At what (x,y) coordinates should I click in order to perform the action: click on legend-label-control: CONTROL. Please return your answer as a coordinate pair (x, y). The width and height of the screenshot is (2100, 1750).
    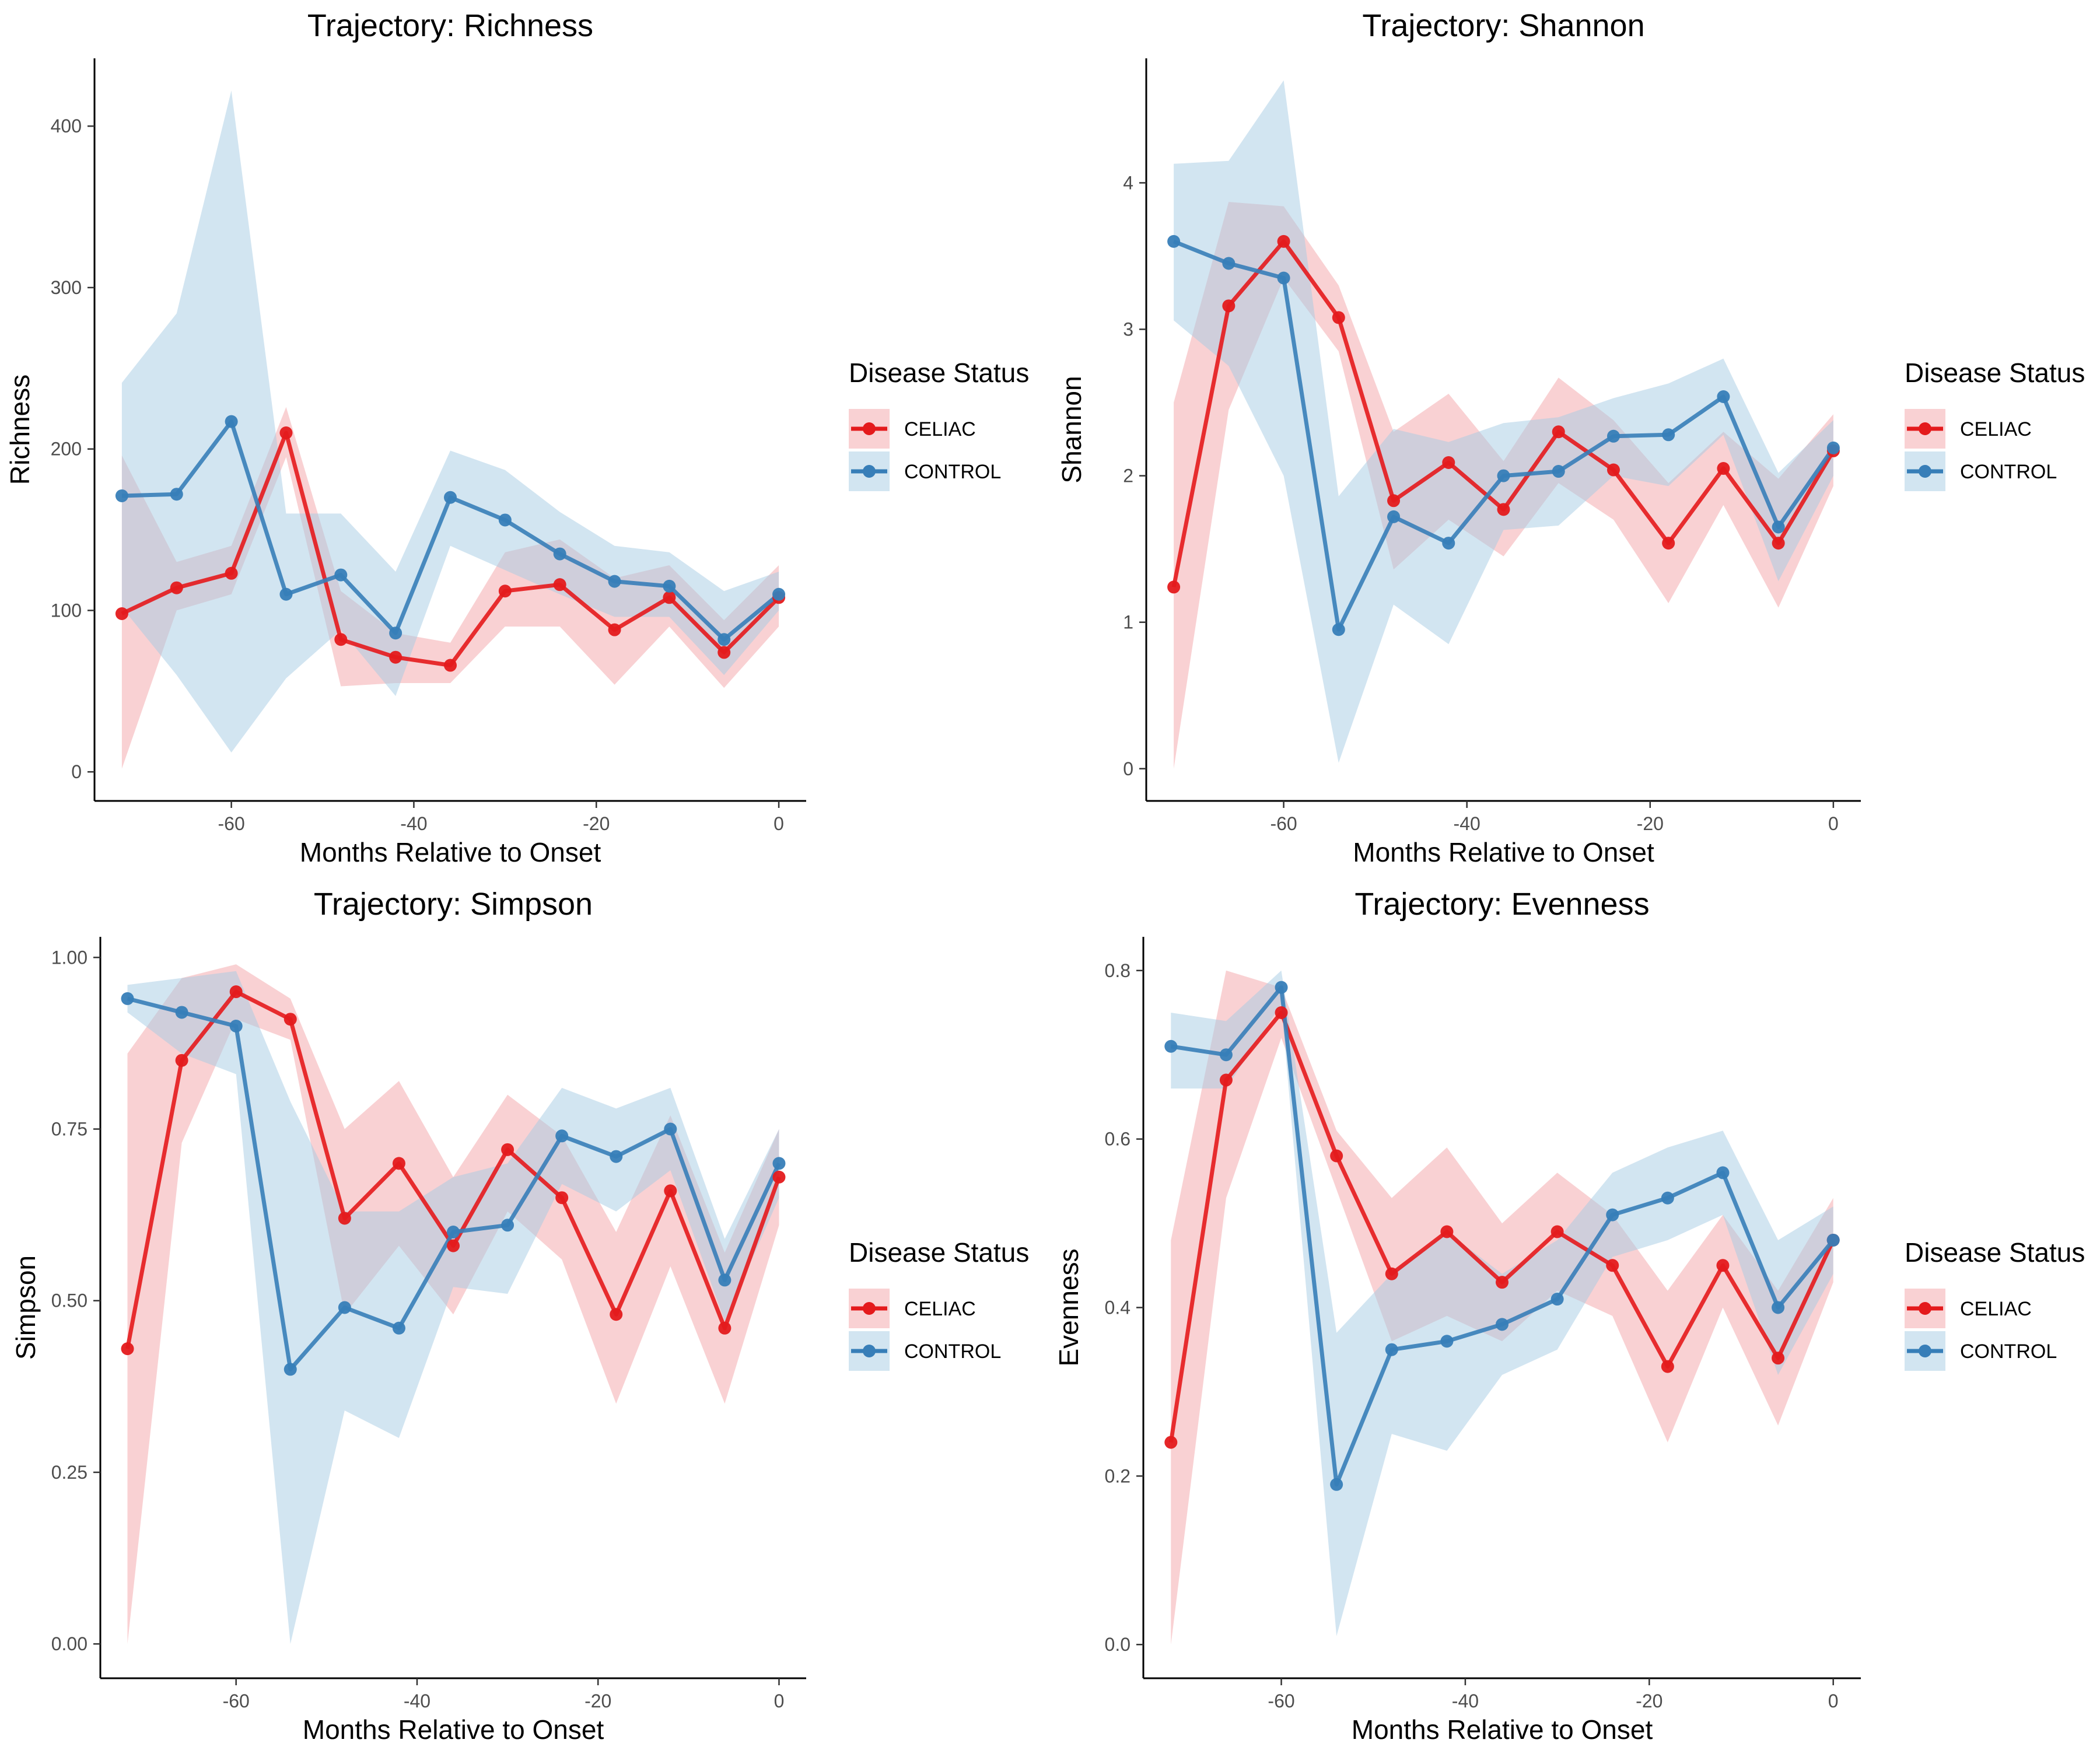
    Looking at the image, I should click on (952, 472).